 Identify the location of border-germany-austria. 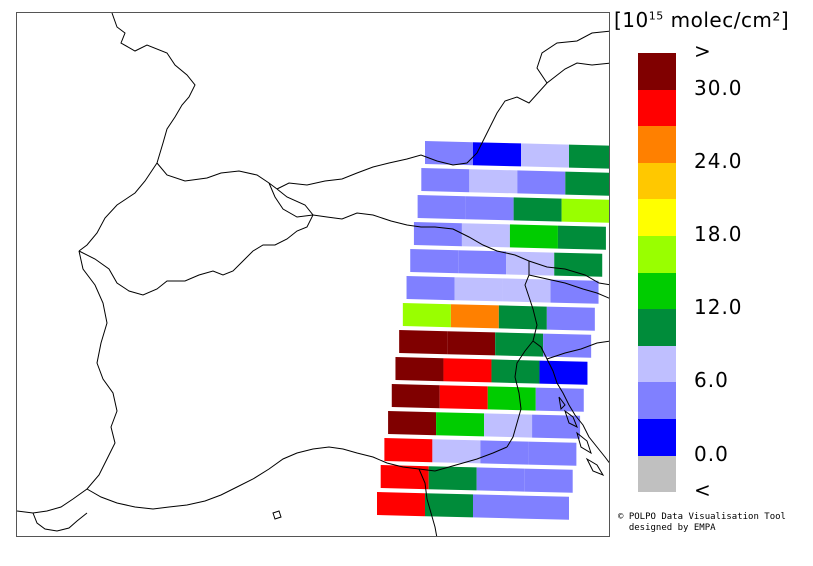
(442, 126).